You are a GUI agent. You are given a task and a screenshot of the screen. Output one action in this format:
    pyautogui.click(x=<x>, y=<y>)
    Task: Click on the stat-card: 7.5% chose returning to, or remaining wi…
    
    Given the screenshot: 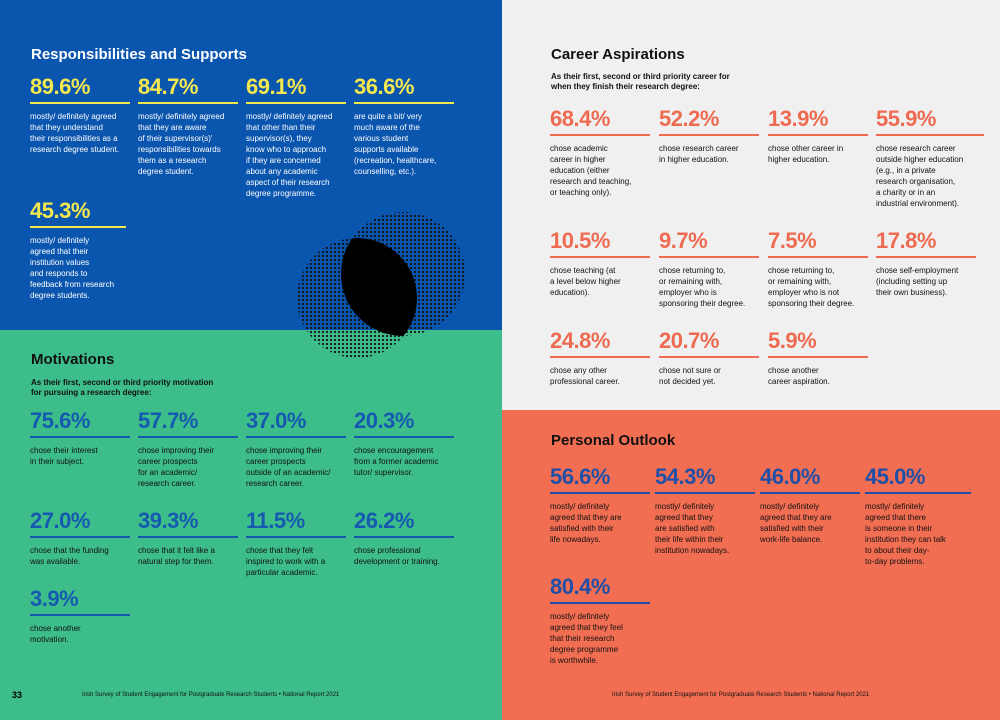 What is the action you would take?
    pyautogui.click(x=818, y=268)
    